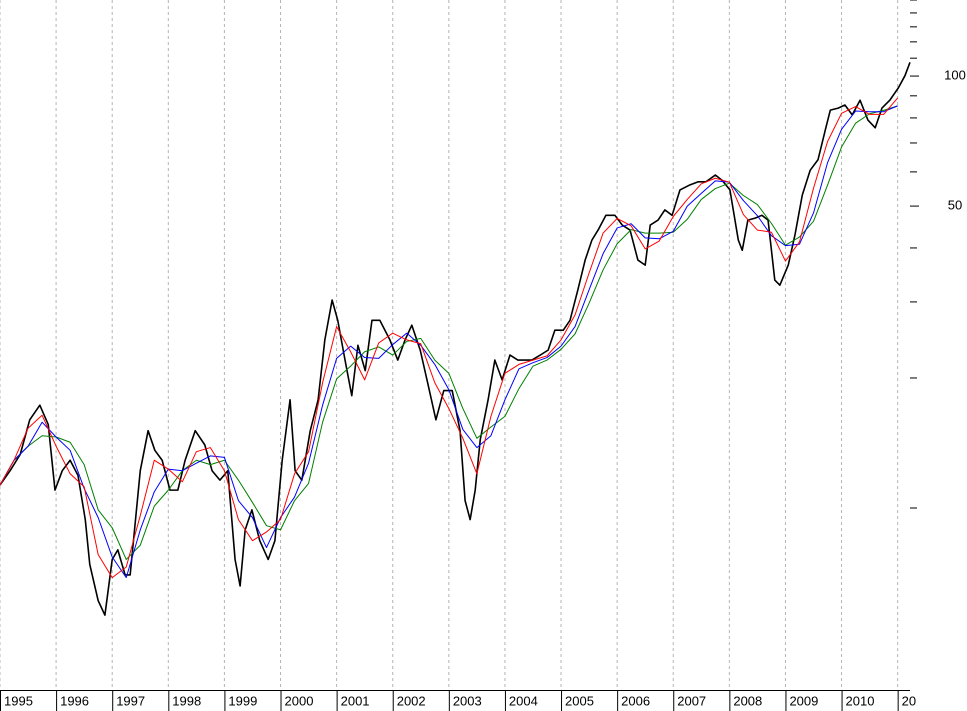 This screenshot has height=711, width=967. Describe the element at coordinates (955, 205) in the screenshot. I see `y-tick-label: 50` at that location.